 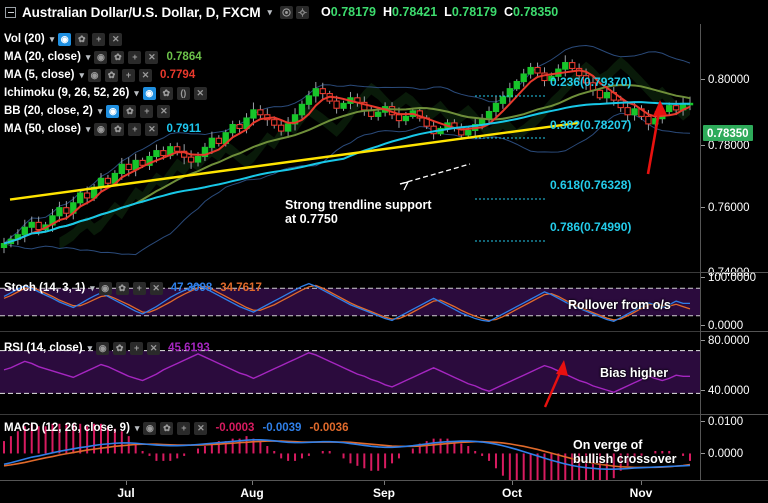 What do you see at coordinates (536, 12) in the screenshot?
I see `ohlc-close-value: 0.78350` at bounding box center [536, 12].